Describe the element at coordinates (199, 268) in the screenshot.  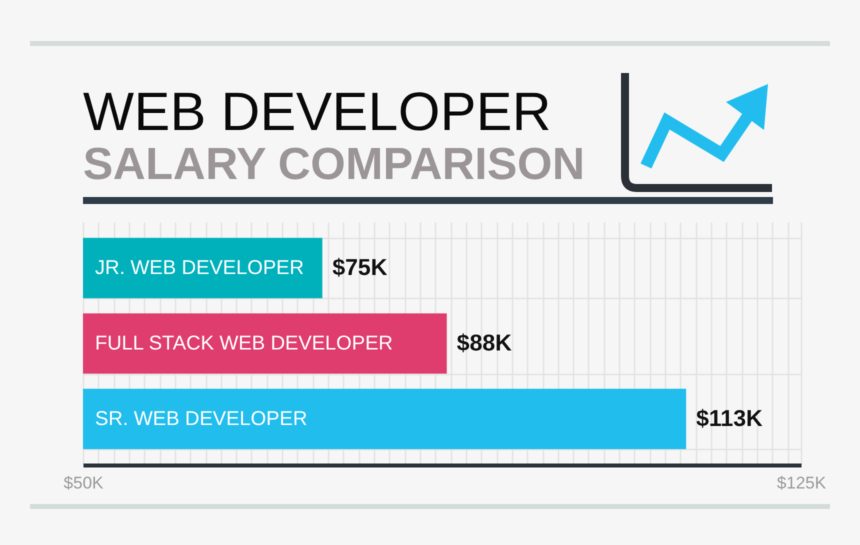
I see `y-tick-label: JR. WEB DEVELOPER` at that location.